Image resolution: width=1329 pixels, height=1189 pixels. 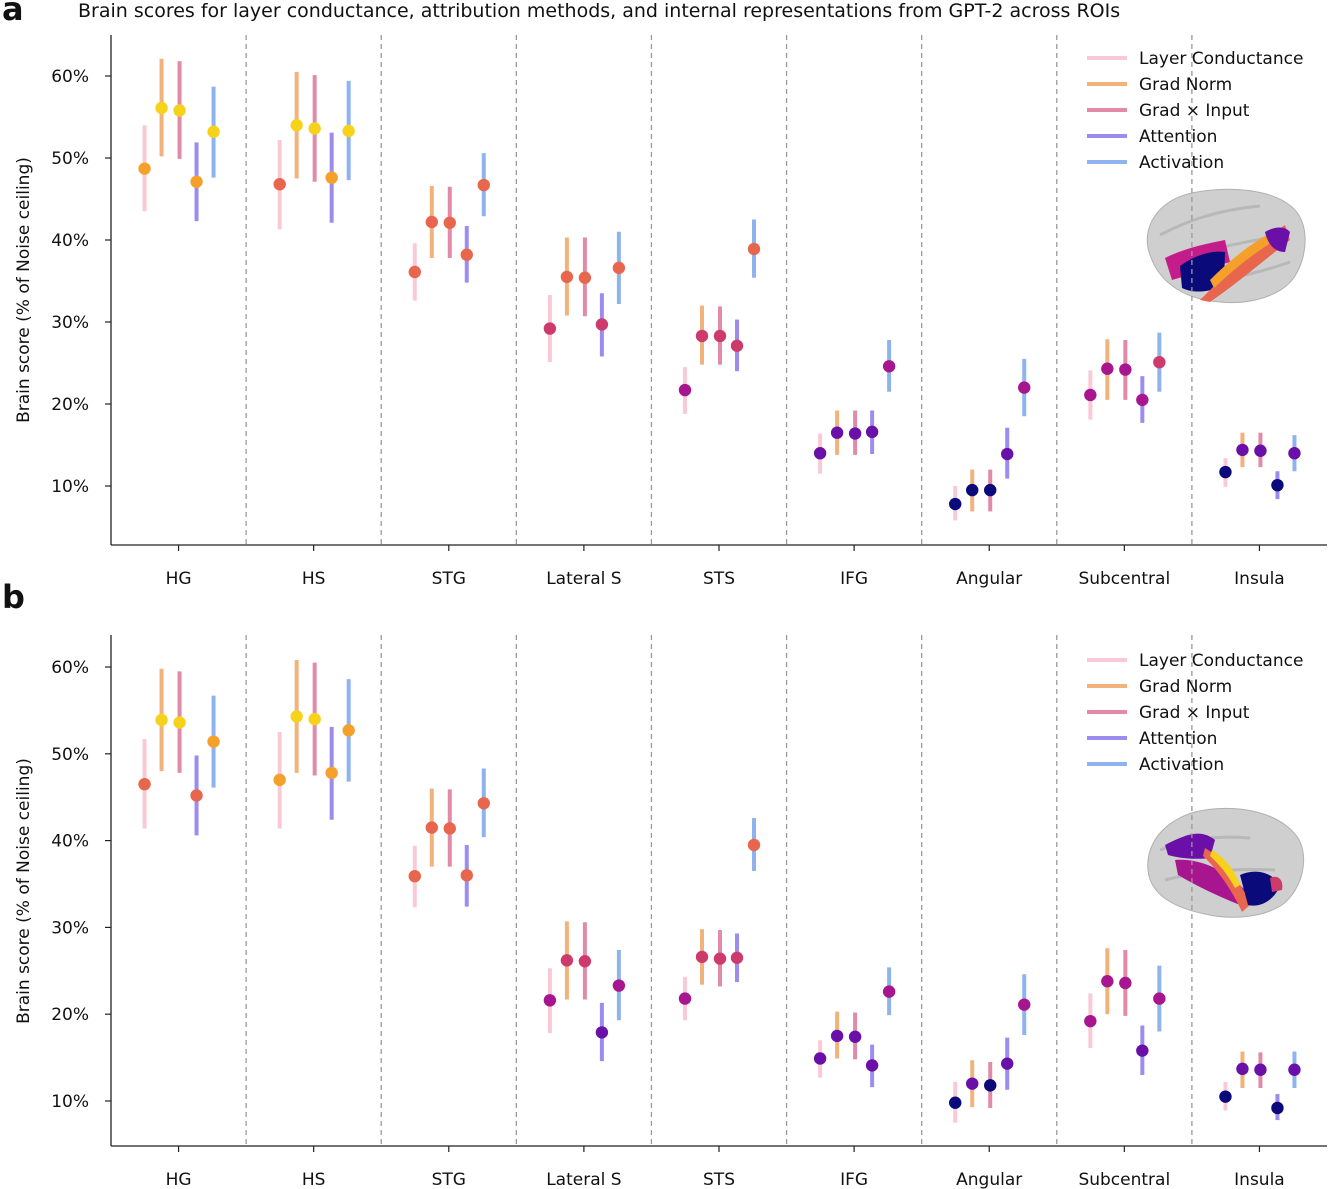 I want to click on legend-label: Activation, so click(x=1181, y=163).